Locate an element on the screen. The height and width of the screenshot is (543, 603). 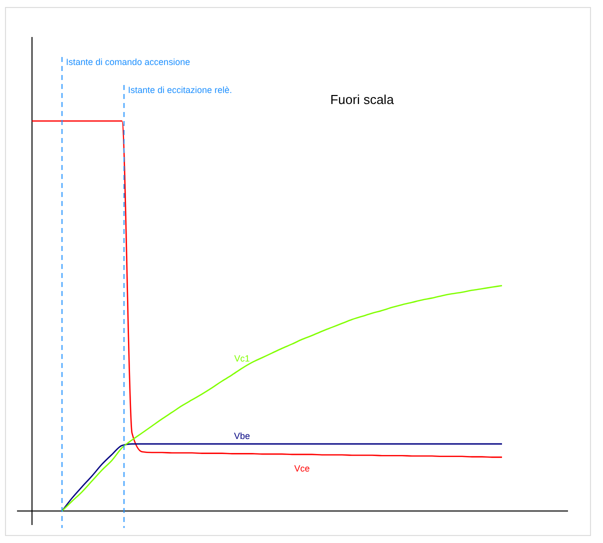
series-label: Vce is located at coordinates (302, 468).